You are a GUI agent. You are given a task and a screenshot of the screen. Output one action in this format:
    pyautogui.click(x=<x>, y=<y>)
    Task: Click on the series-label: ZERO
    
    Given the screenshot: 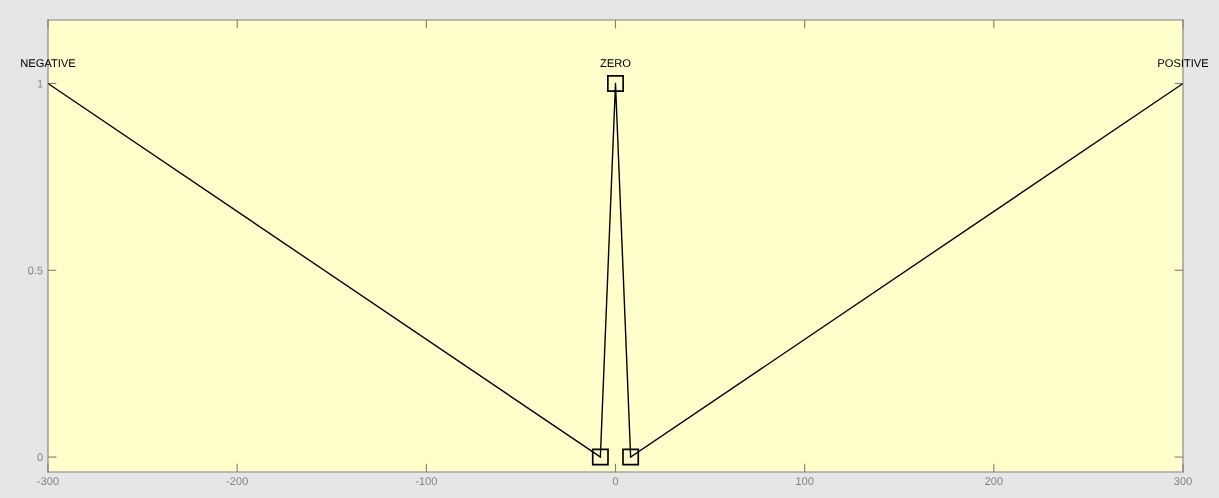 What is the action you would take?
    pyautogui.click(x=615, y=63)
    